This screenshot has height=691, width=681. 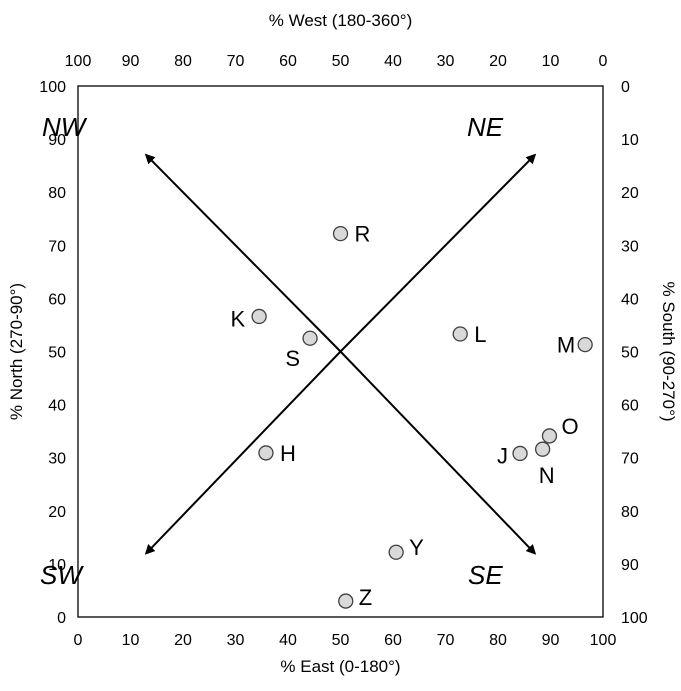 What do you see at coordinates (365, 597) in the screenshot?
I see `data-point-label-z: Z` at bounding box center [365, 597].